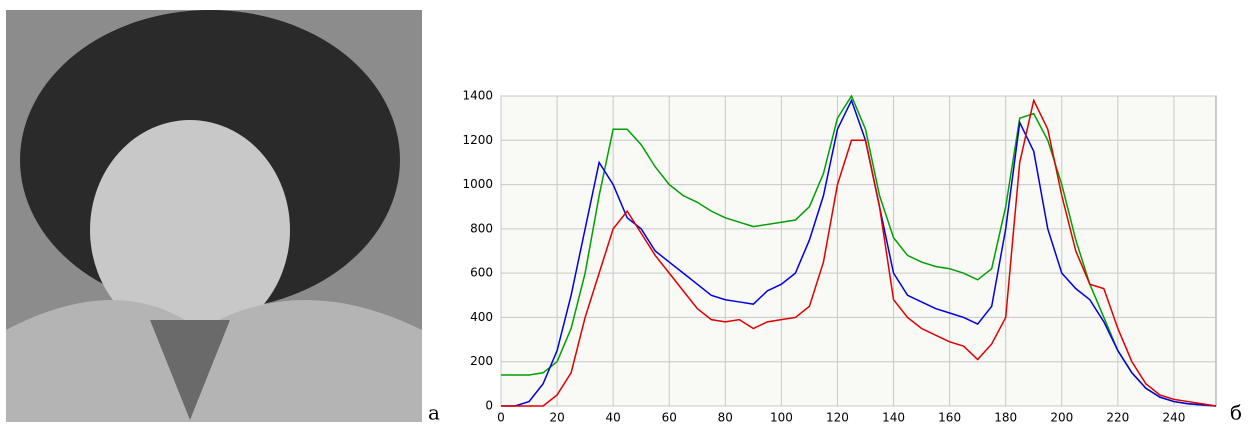 The height and width of the screenshot is (432, 1248). Describe the element at coordinates (481, 273) in the screenshot. I see `y-tick-label: 600` at that location.